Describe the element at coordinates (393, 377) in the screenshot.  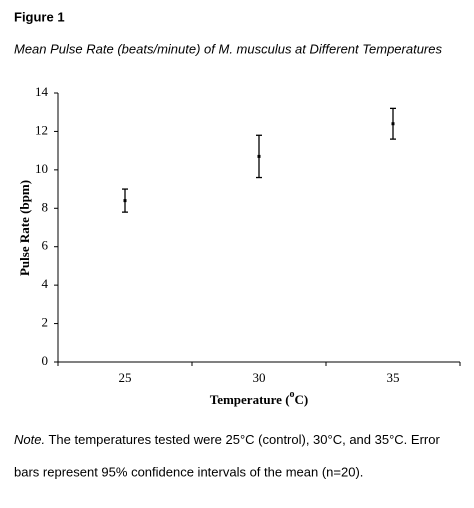
I see `x-tick-label: 35` at that location.